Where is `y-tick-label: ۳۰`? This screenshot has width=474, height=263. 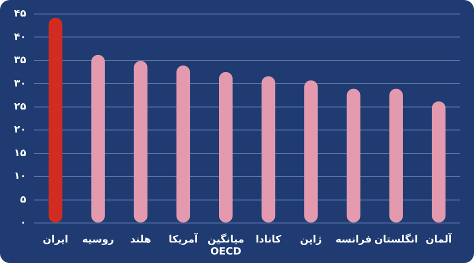
y-tick-label: ۳۰ is located at coordinates (20, 84).